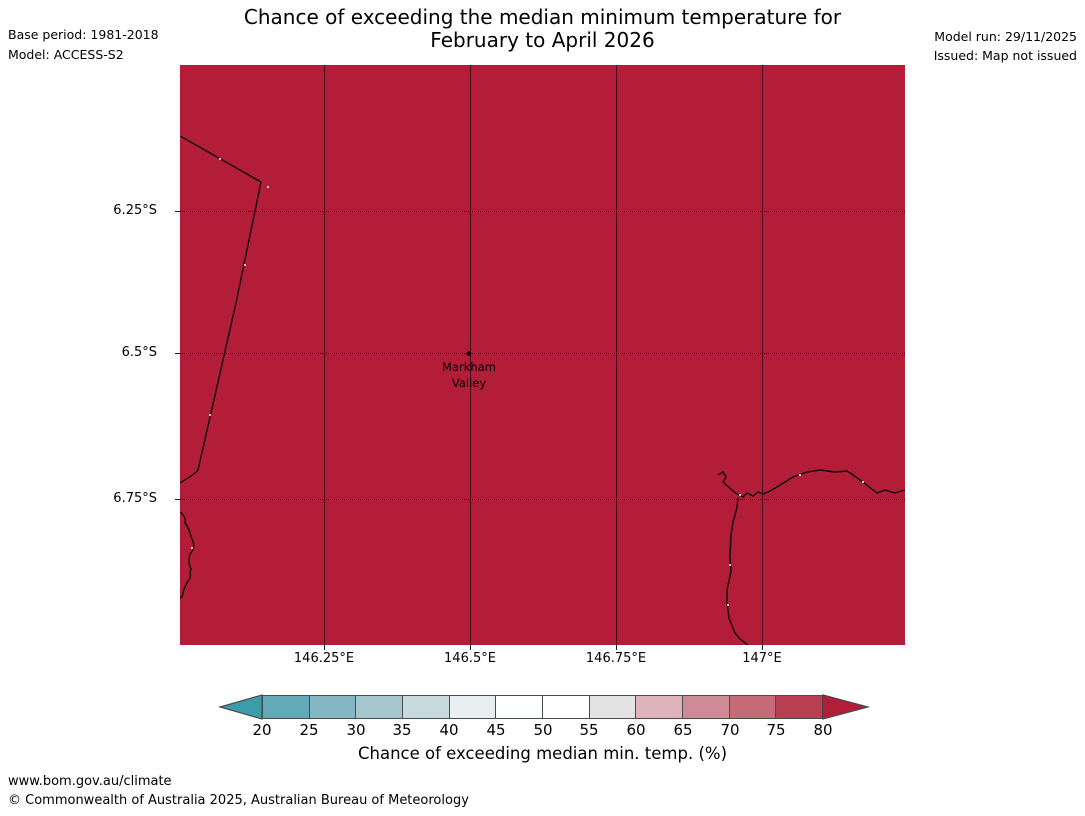  What do you see at coordinates (823, 730) in the screenshot?
I see `colorbar-tick-label: 80` at bounding box center [823, 730].